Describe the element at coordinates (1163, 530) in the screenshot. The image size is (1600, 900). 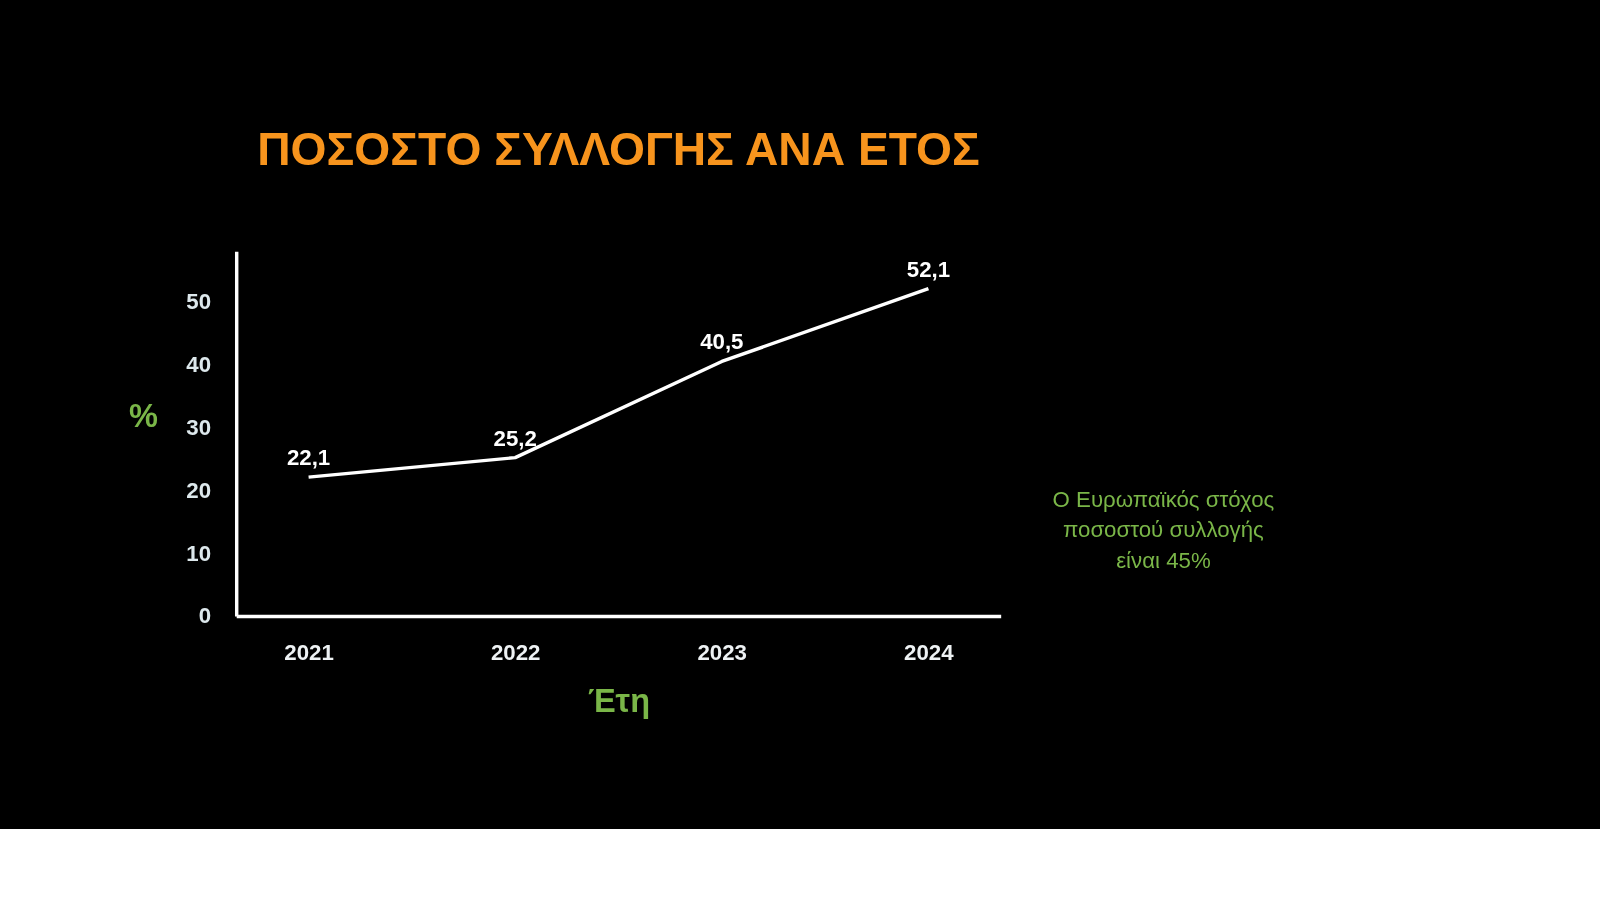
I see `text: Ο Ευρωπαϊκός στόχος ποσοστού συλλογής είναι 45%` at that location.